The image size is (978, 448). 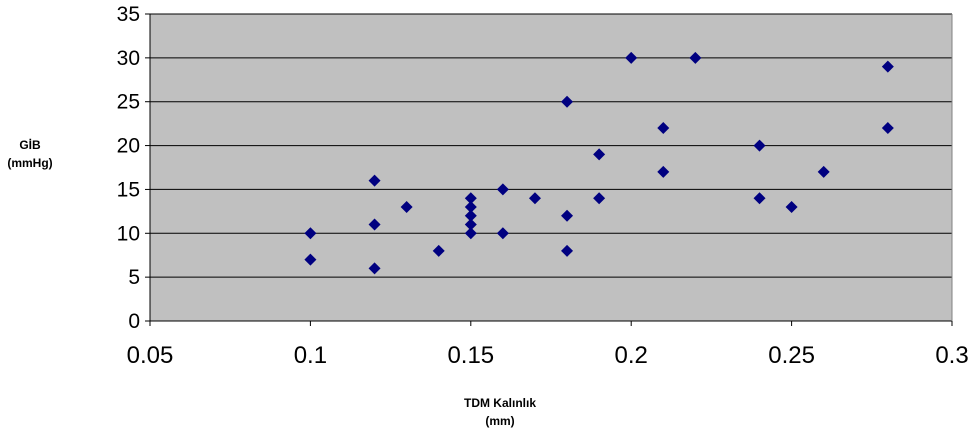 What do you see at coordinates (128, 189) in the screenshot?
I see `y-tick-label: 15` at bounding box center [128, 189].